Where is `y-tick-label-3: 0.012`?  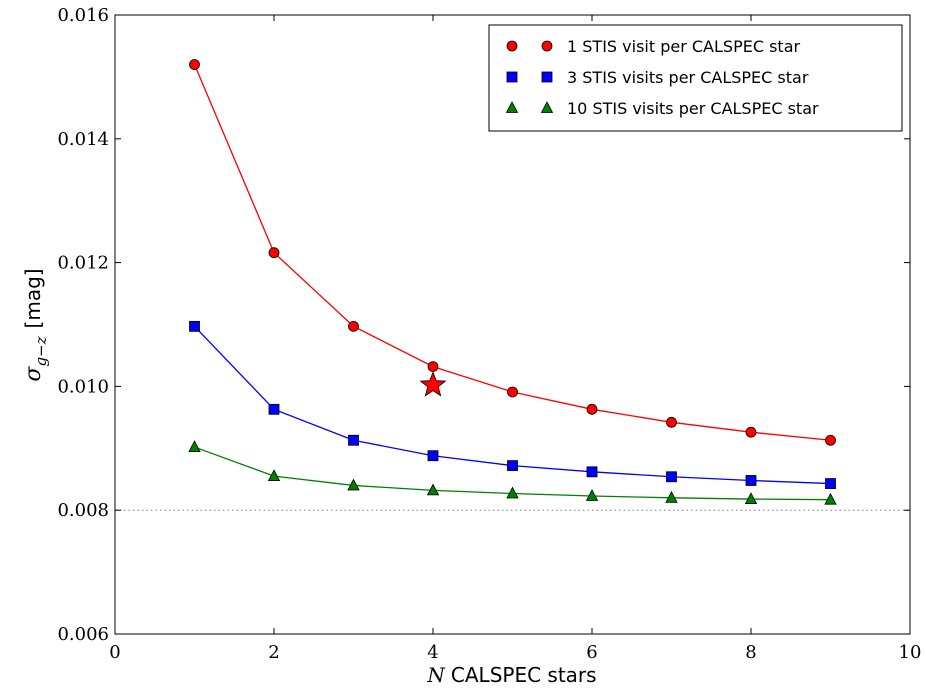 y-tick-label-3: 0.012 is located at coordinates (83, 263).